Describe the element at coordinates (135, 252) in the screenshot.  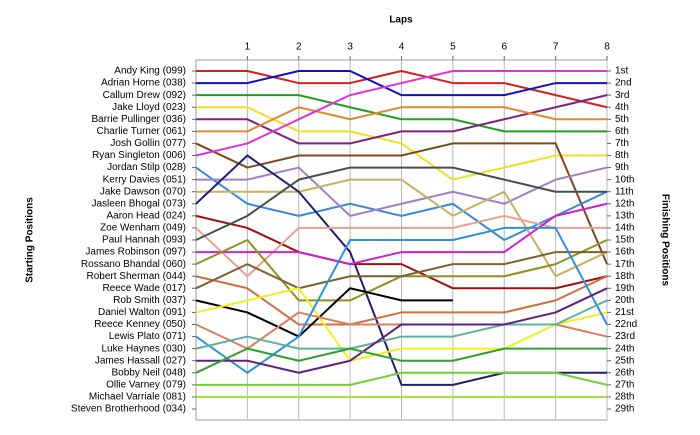
I see `driver-label: James Robinson (097)` at that location.